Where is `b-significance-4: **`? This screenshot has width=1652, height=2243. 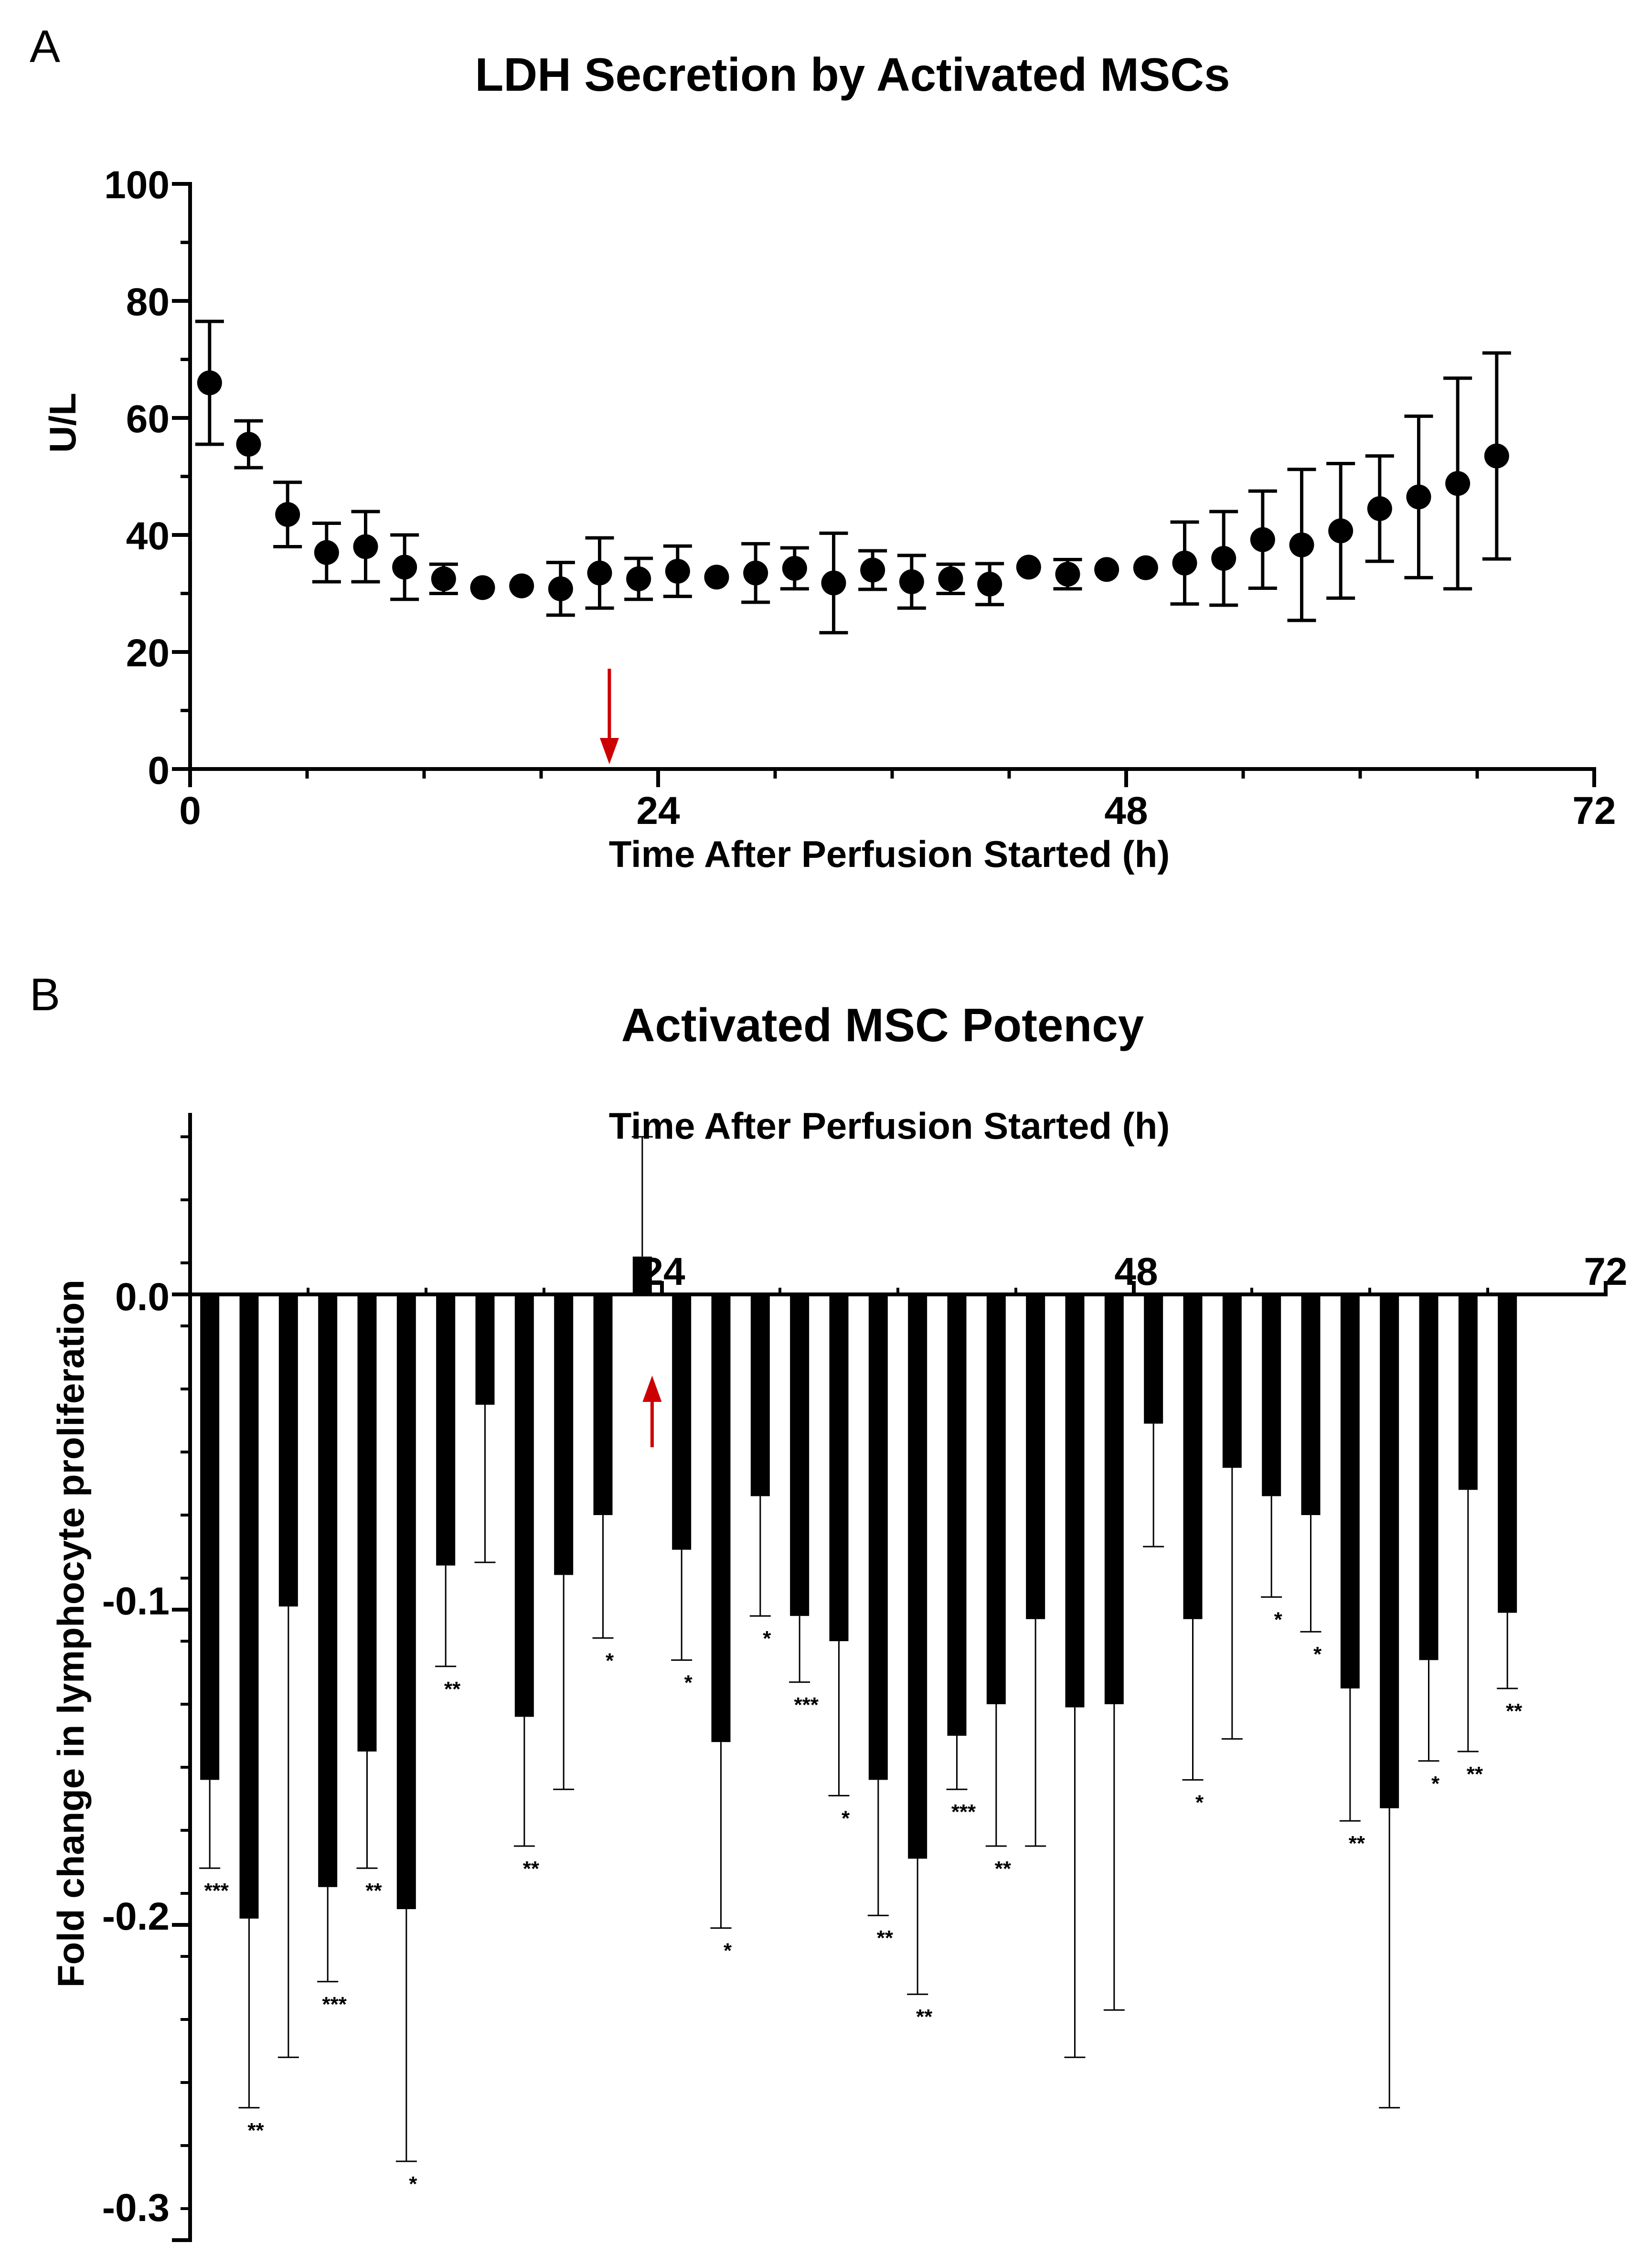 b-significance-4: ** is located at coordinates (373, 1891).